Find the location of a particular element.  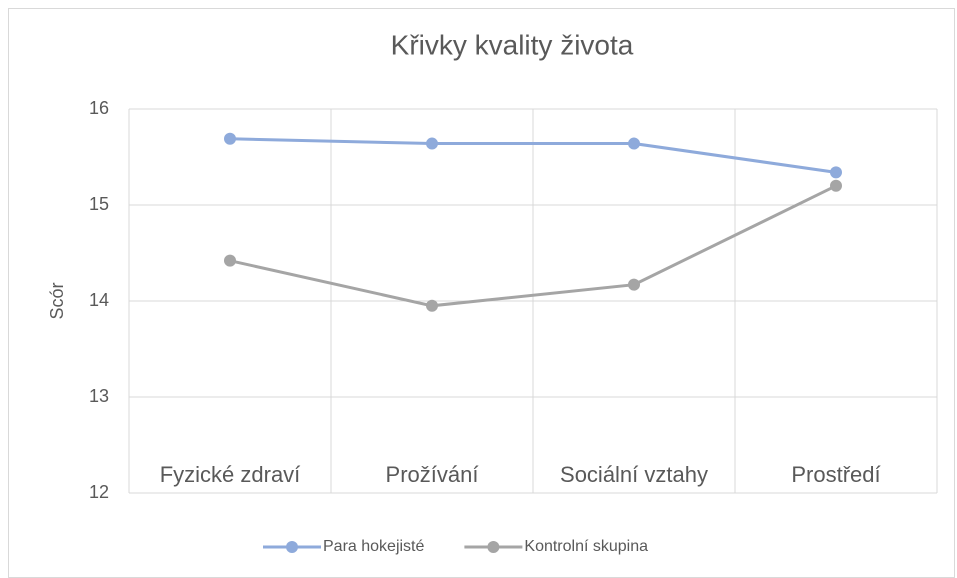

x-tick-label: Prostředí is located at coordinates (835, 474).